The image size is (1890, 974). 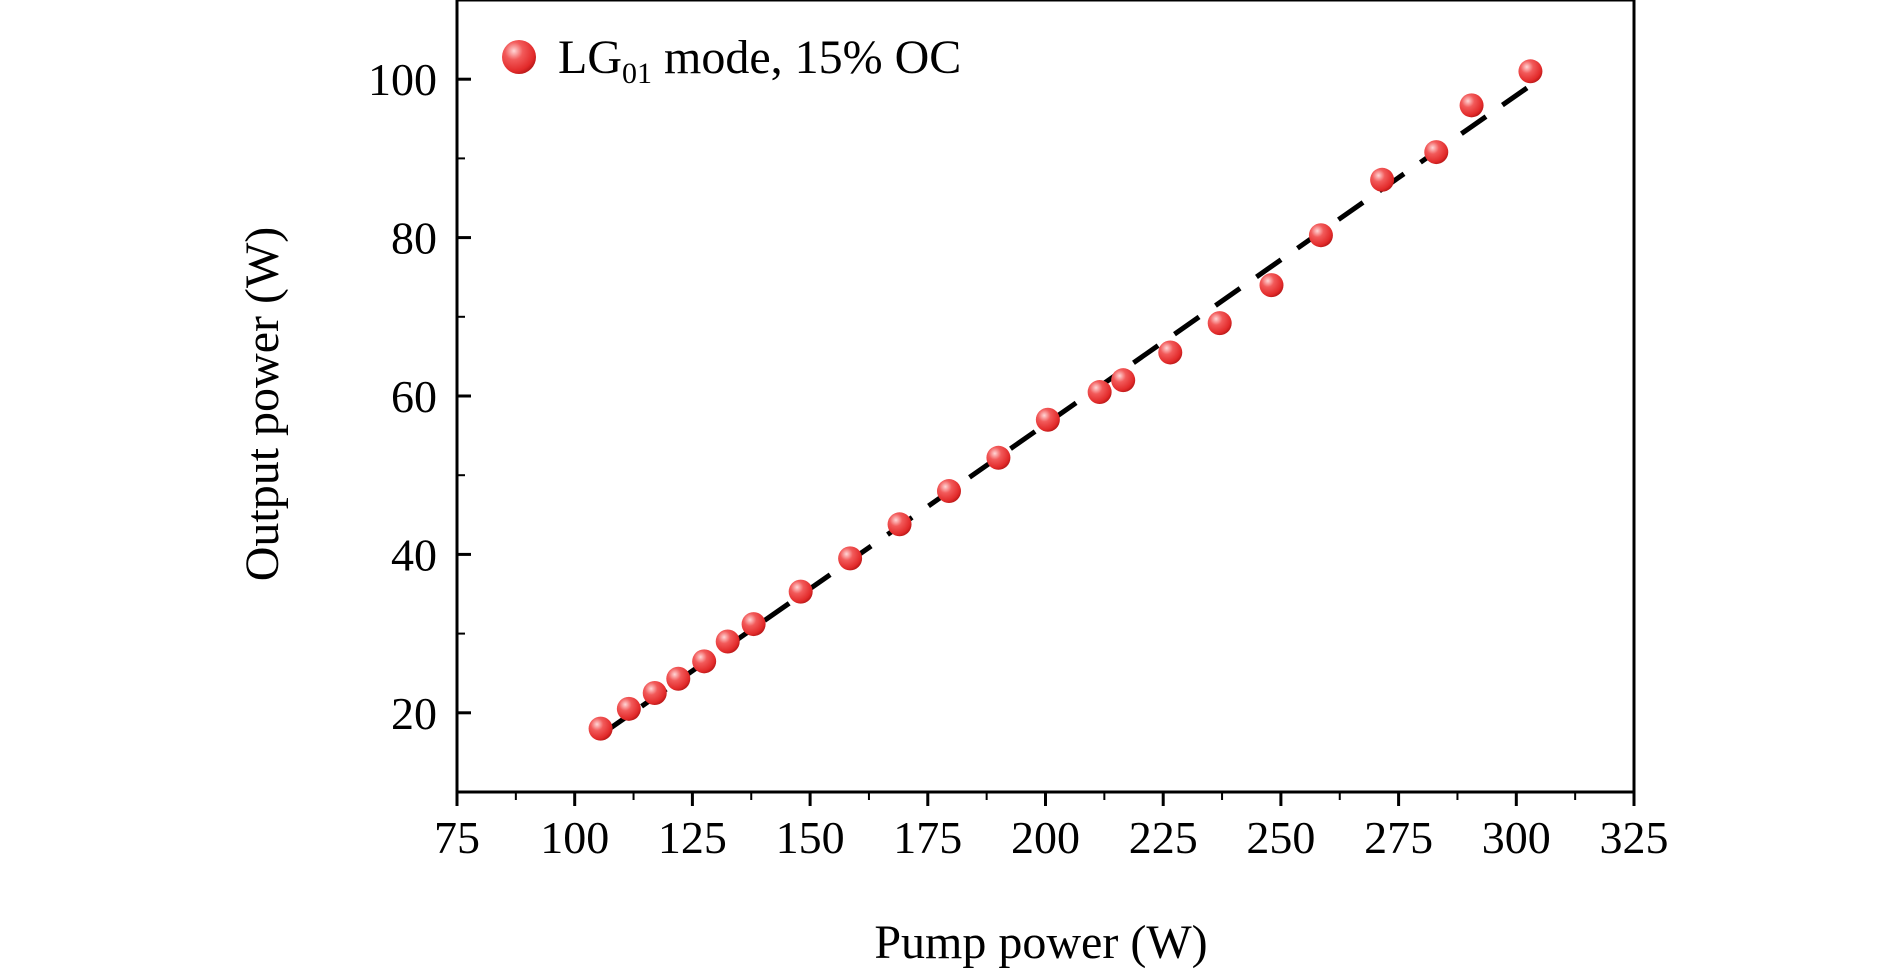 I want to click on y-axis-ticks, so click(x=464, y=396).